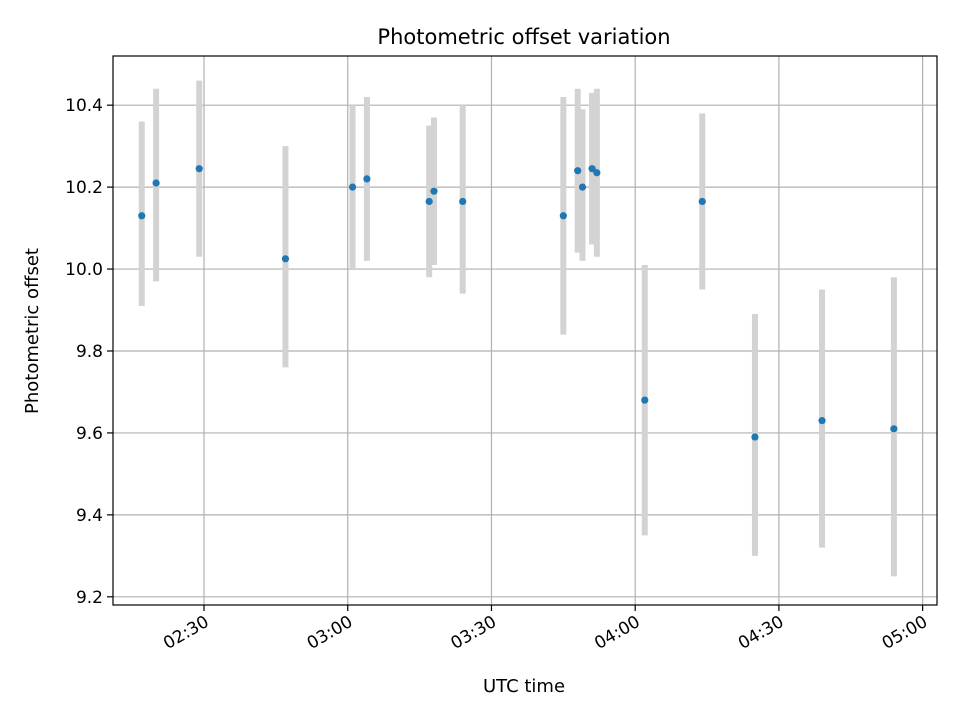  What do you see at coordinates (32, 331) in the screenshot?
I see `y-axis-title: Photometric offset` at bounding box center [32, 331].